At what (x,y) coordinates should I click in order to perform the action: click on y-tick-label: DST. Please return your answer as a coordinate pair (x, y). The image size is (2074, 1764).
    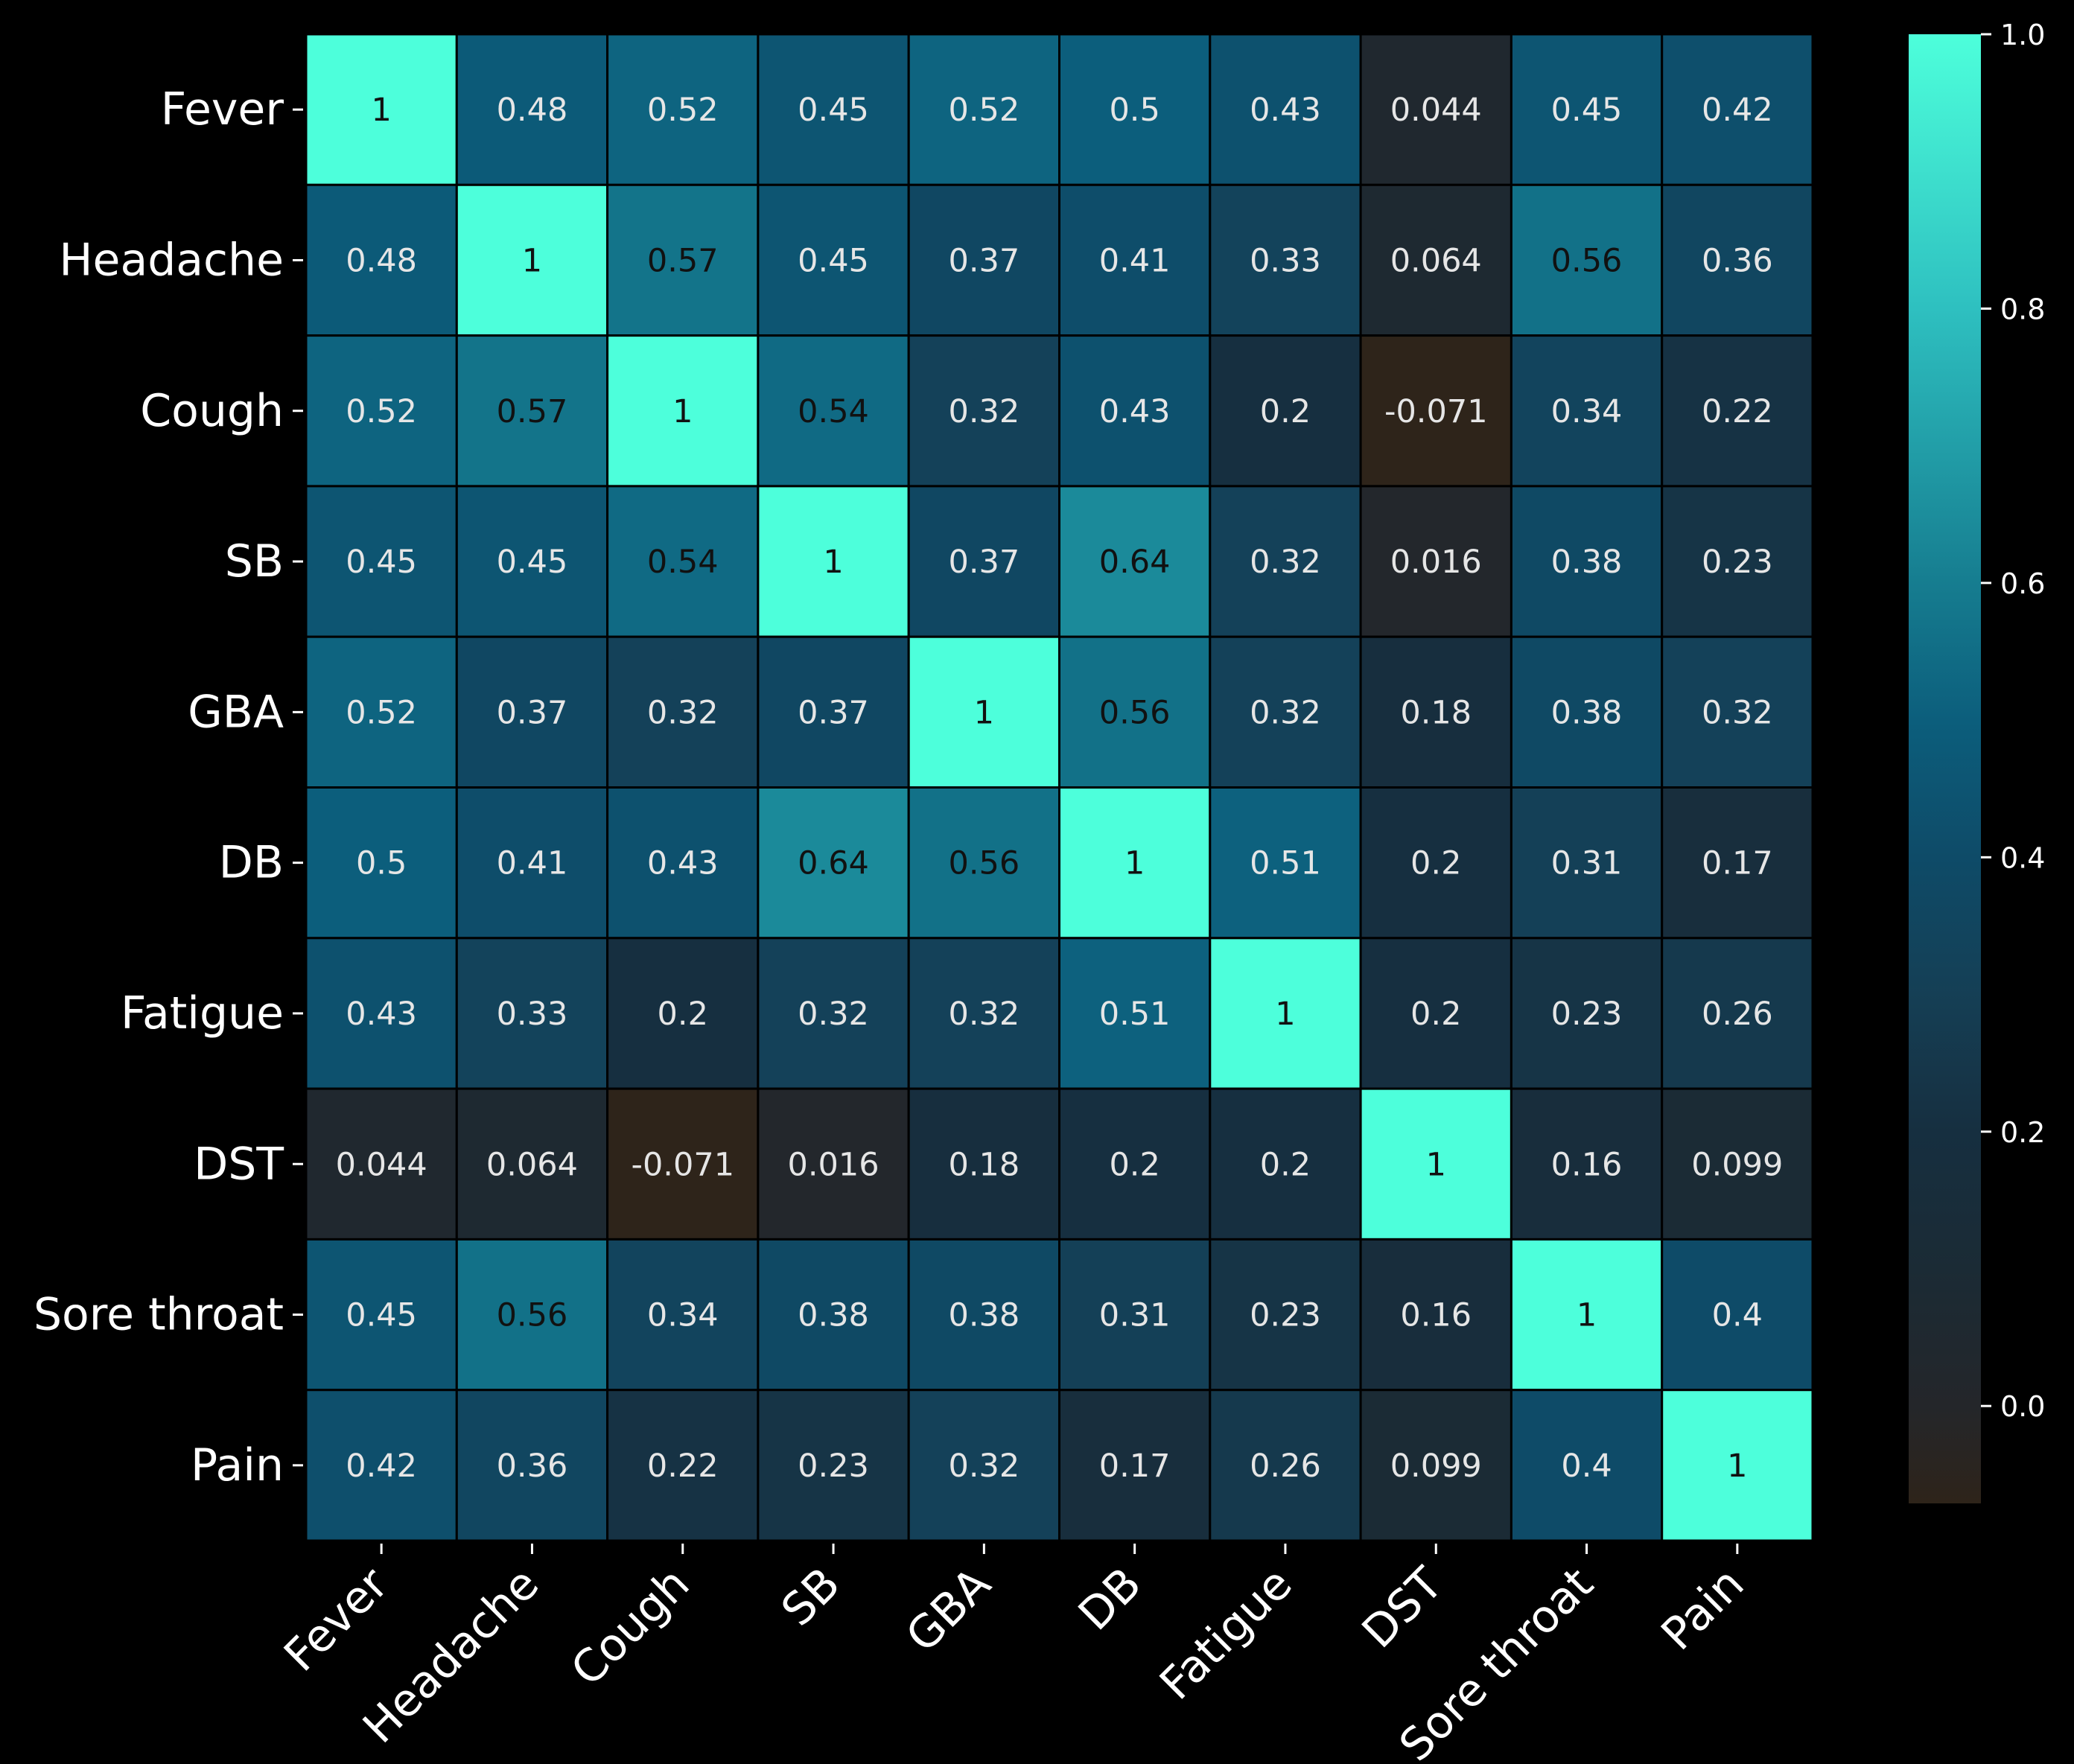
    Looking at the image, I should click on (239, 1164).